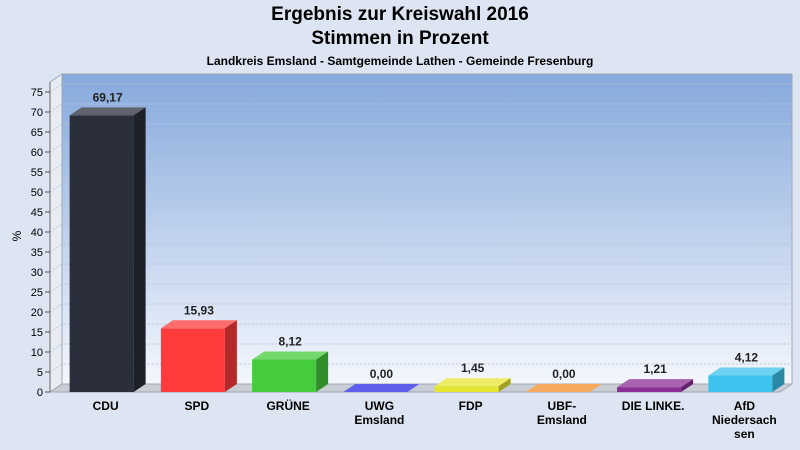 The height and width of the screenshot is (450, 800). Describe the element at coordinates (379, 406) in the screenshot. I see `x-tick-label: UWG` at that location.